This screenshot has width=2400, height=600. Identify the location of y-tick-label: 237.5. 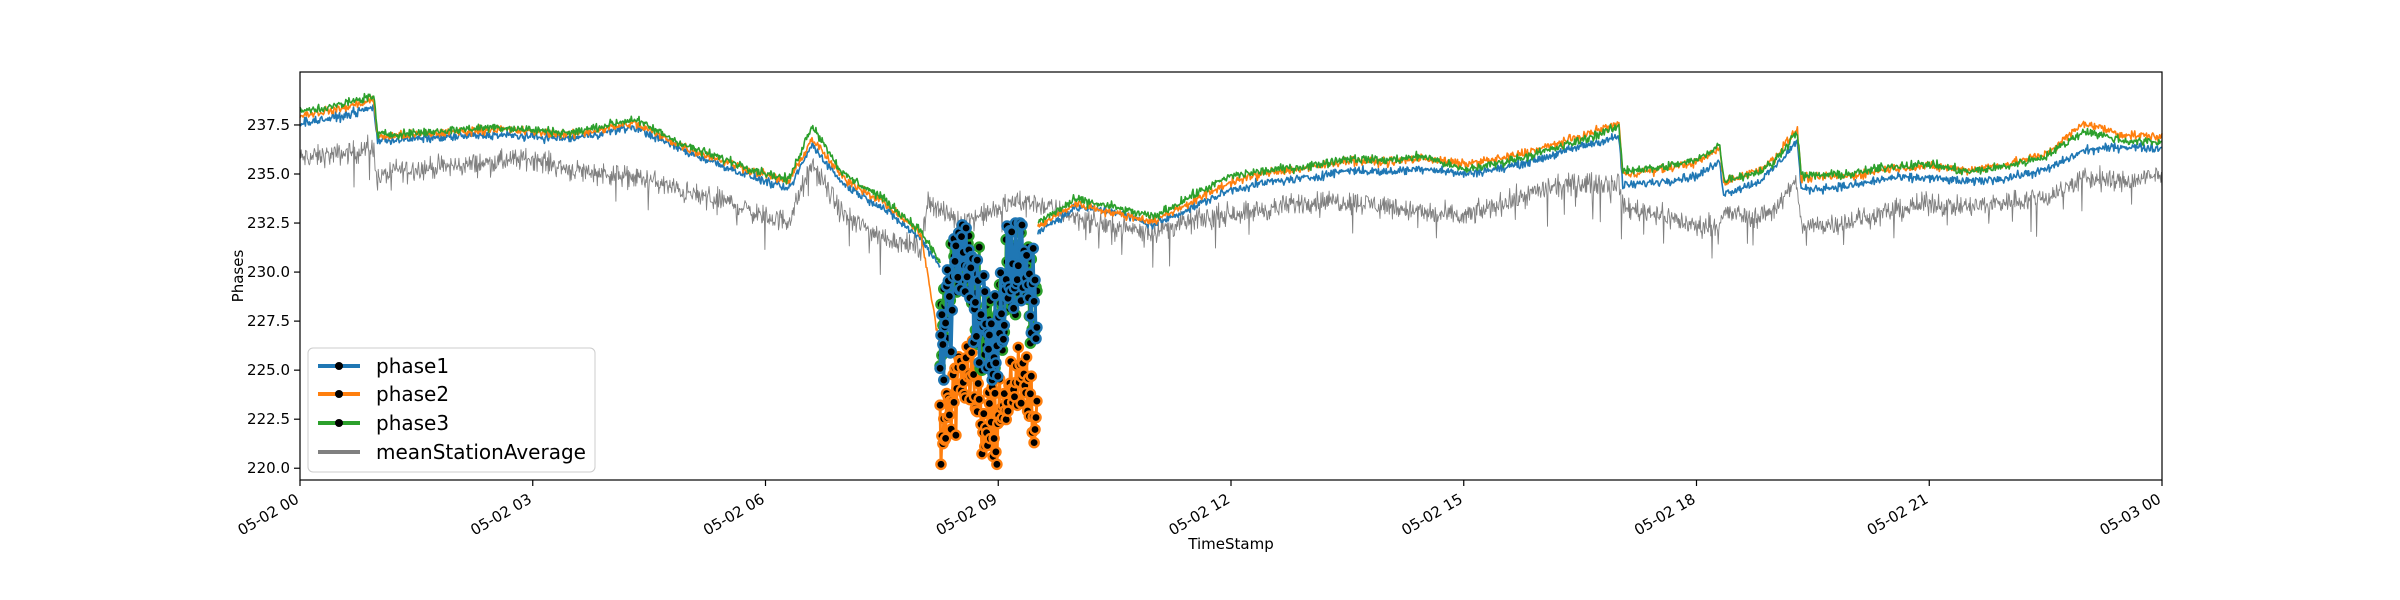
(268, 125).